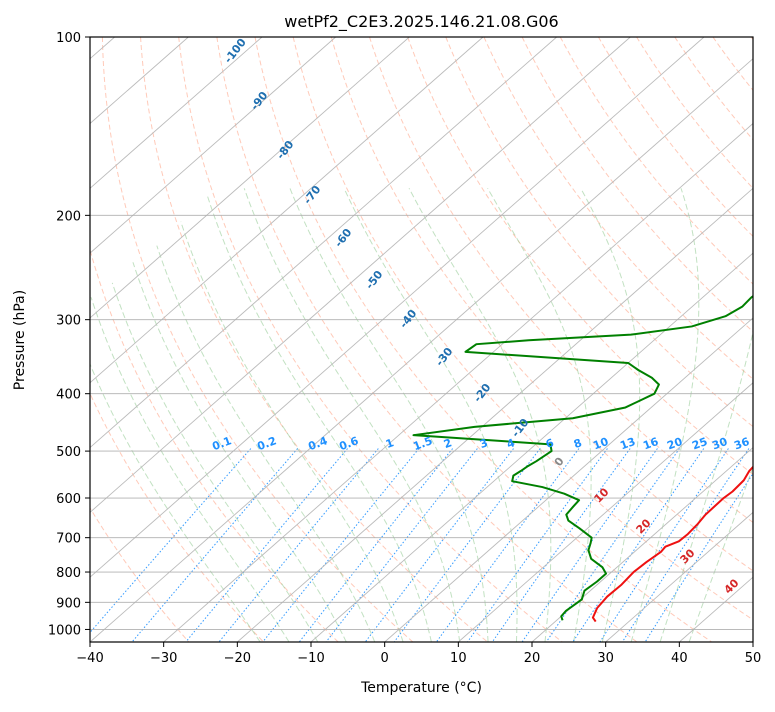 The width and height of the screenshot is (775, 712). What do you see at coordinates (68, 499) in the screenshot?
I see `y-tick-label: 600` at bounding box center [68, 499].